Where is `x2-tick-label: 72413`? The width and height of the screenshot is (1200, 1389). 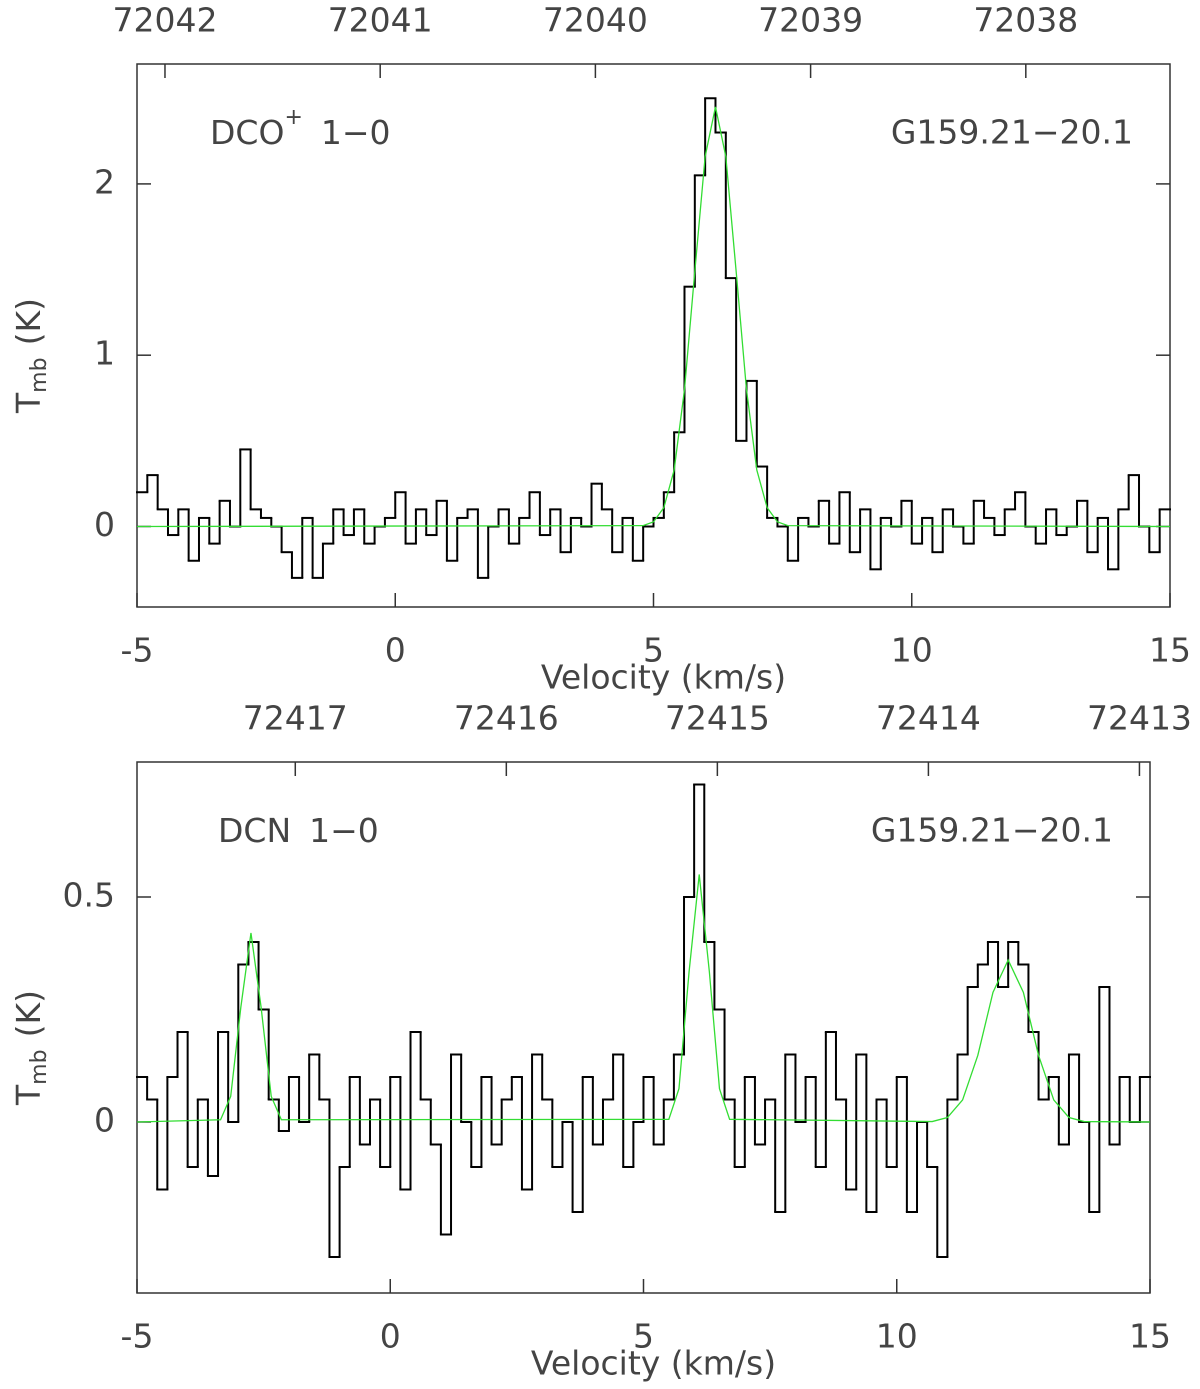 x2-tick-label: 72413 is located at coordinates (1139, 718).